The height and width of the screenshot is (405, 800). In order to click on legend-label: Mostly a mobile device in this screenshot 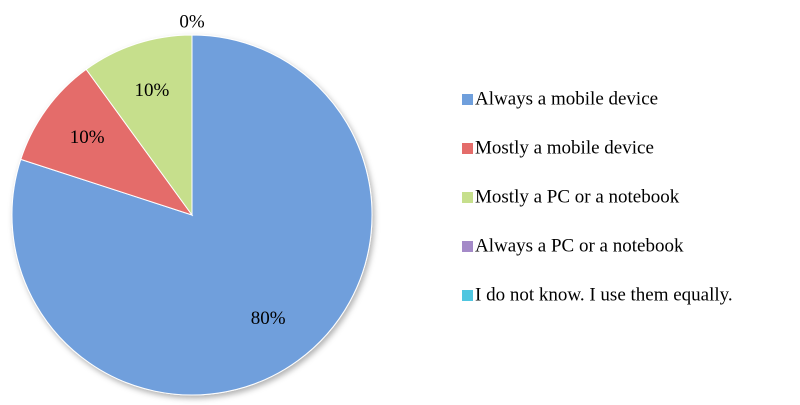, I will do `click(564, 147)`.